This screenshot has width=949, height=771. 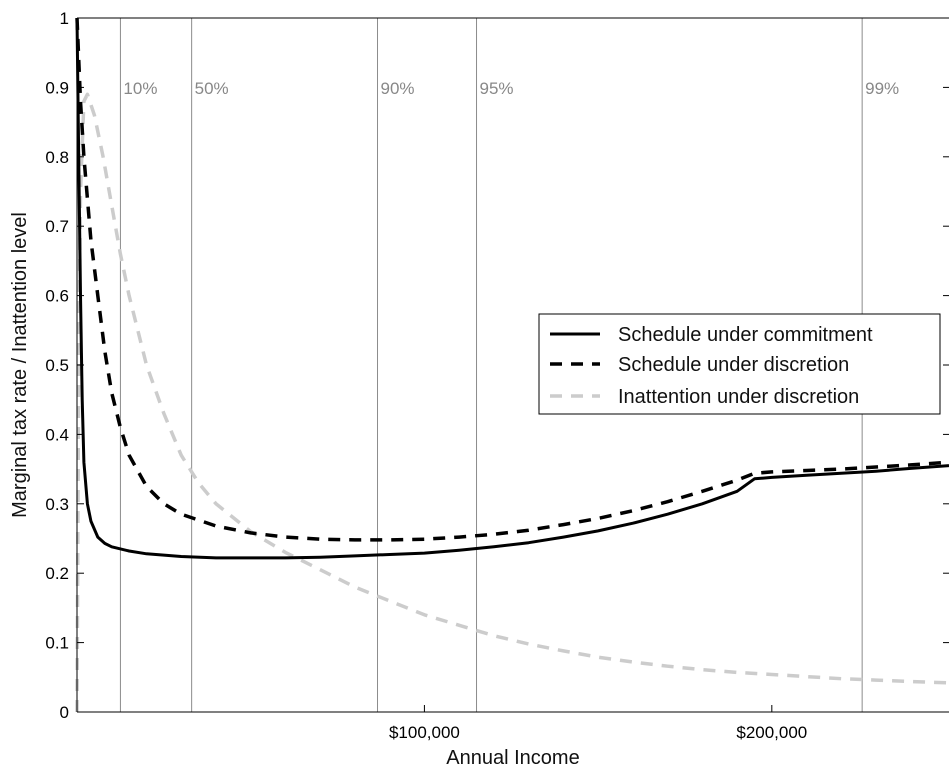 I want to click on y-tick-label: 0.2, so click(x=57, y=573).